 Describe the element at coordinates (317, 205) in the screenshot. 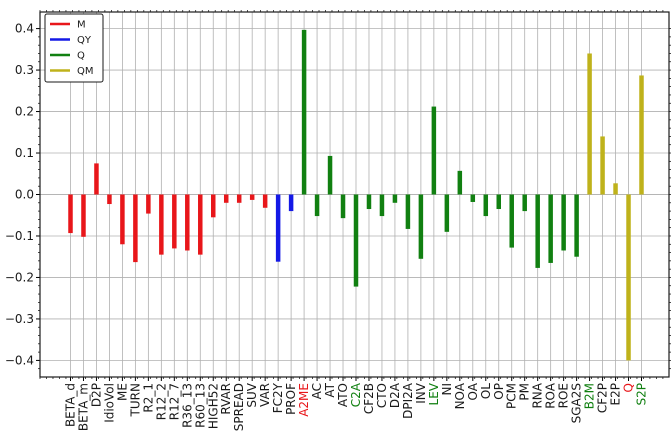

I see `bar-ac` at that location.